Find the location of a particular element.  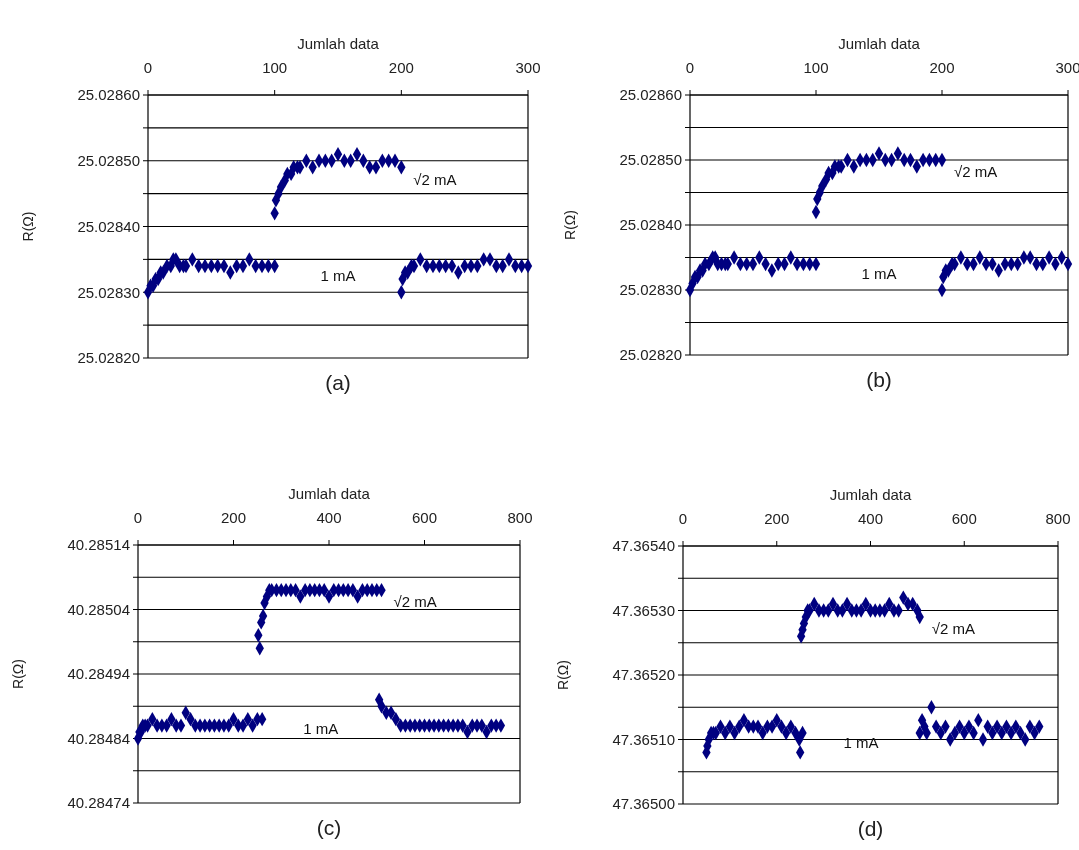

y-tick-label: 40.28504 is located at coordinates (98, 609).